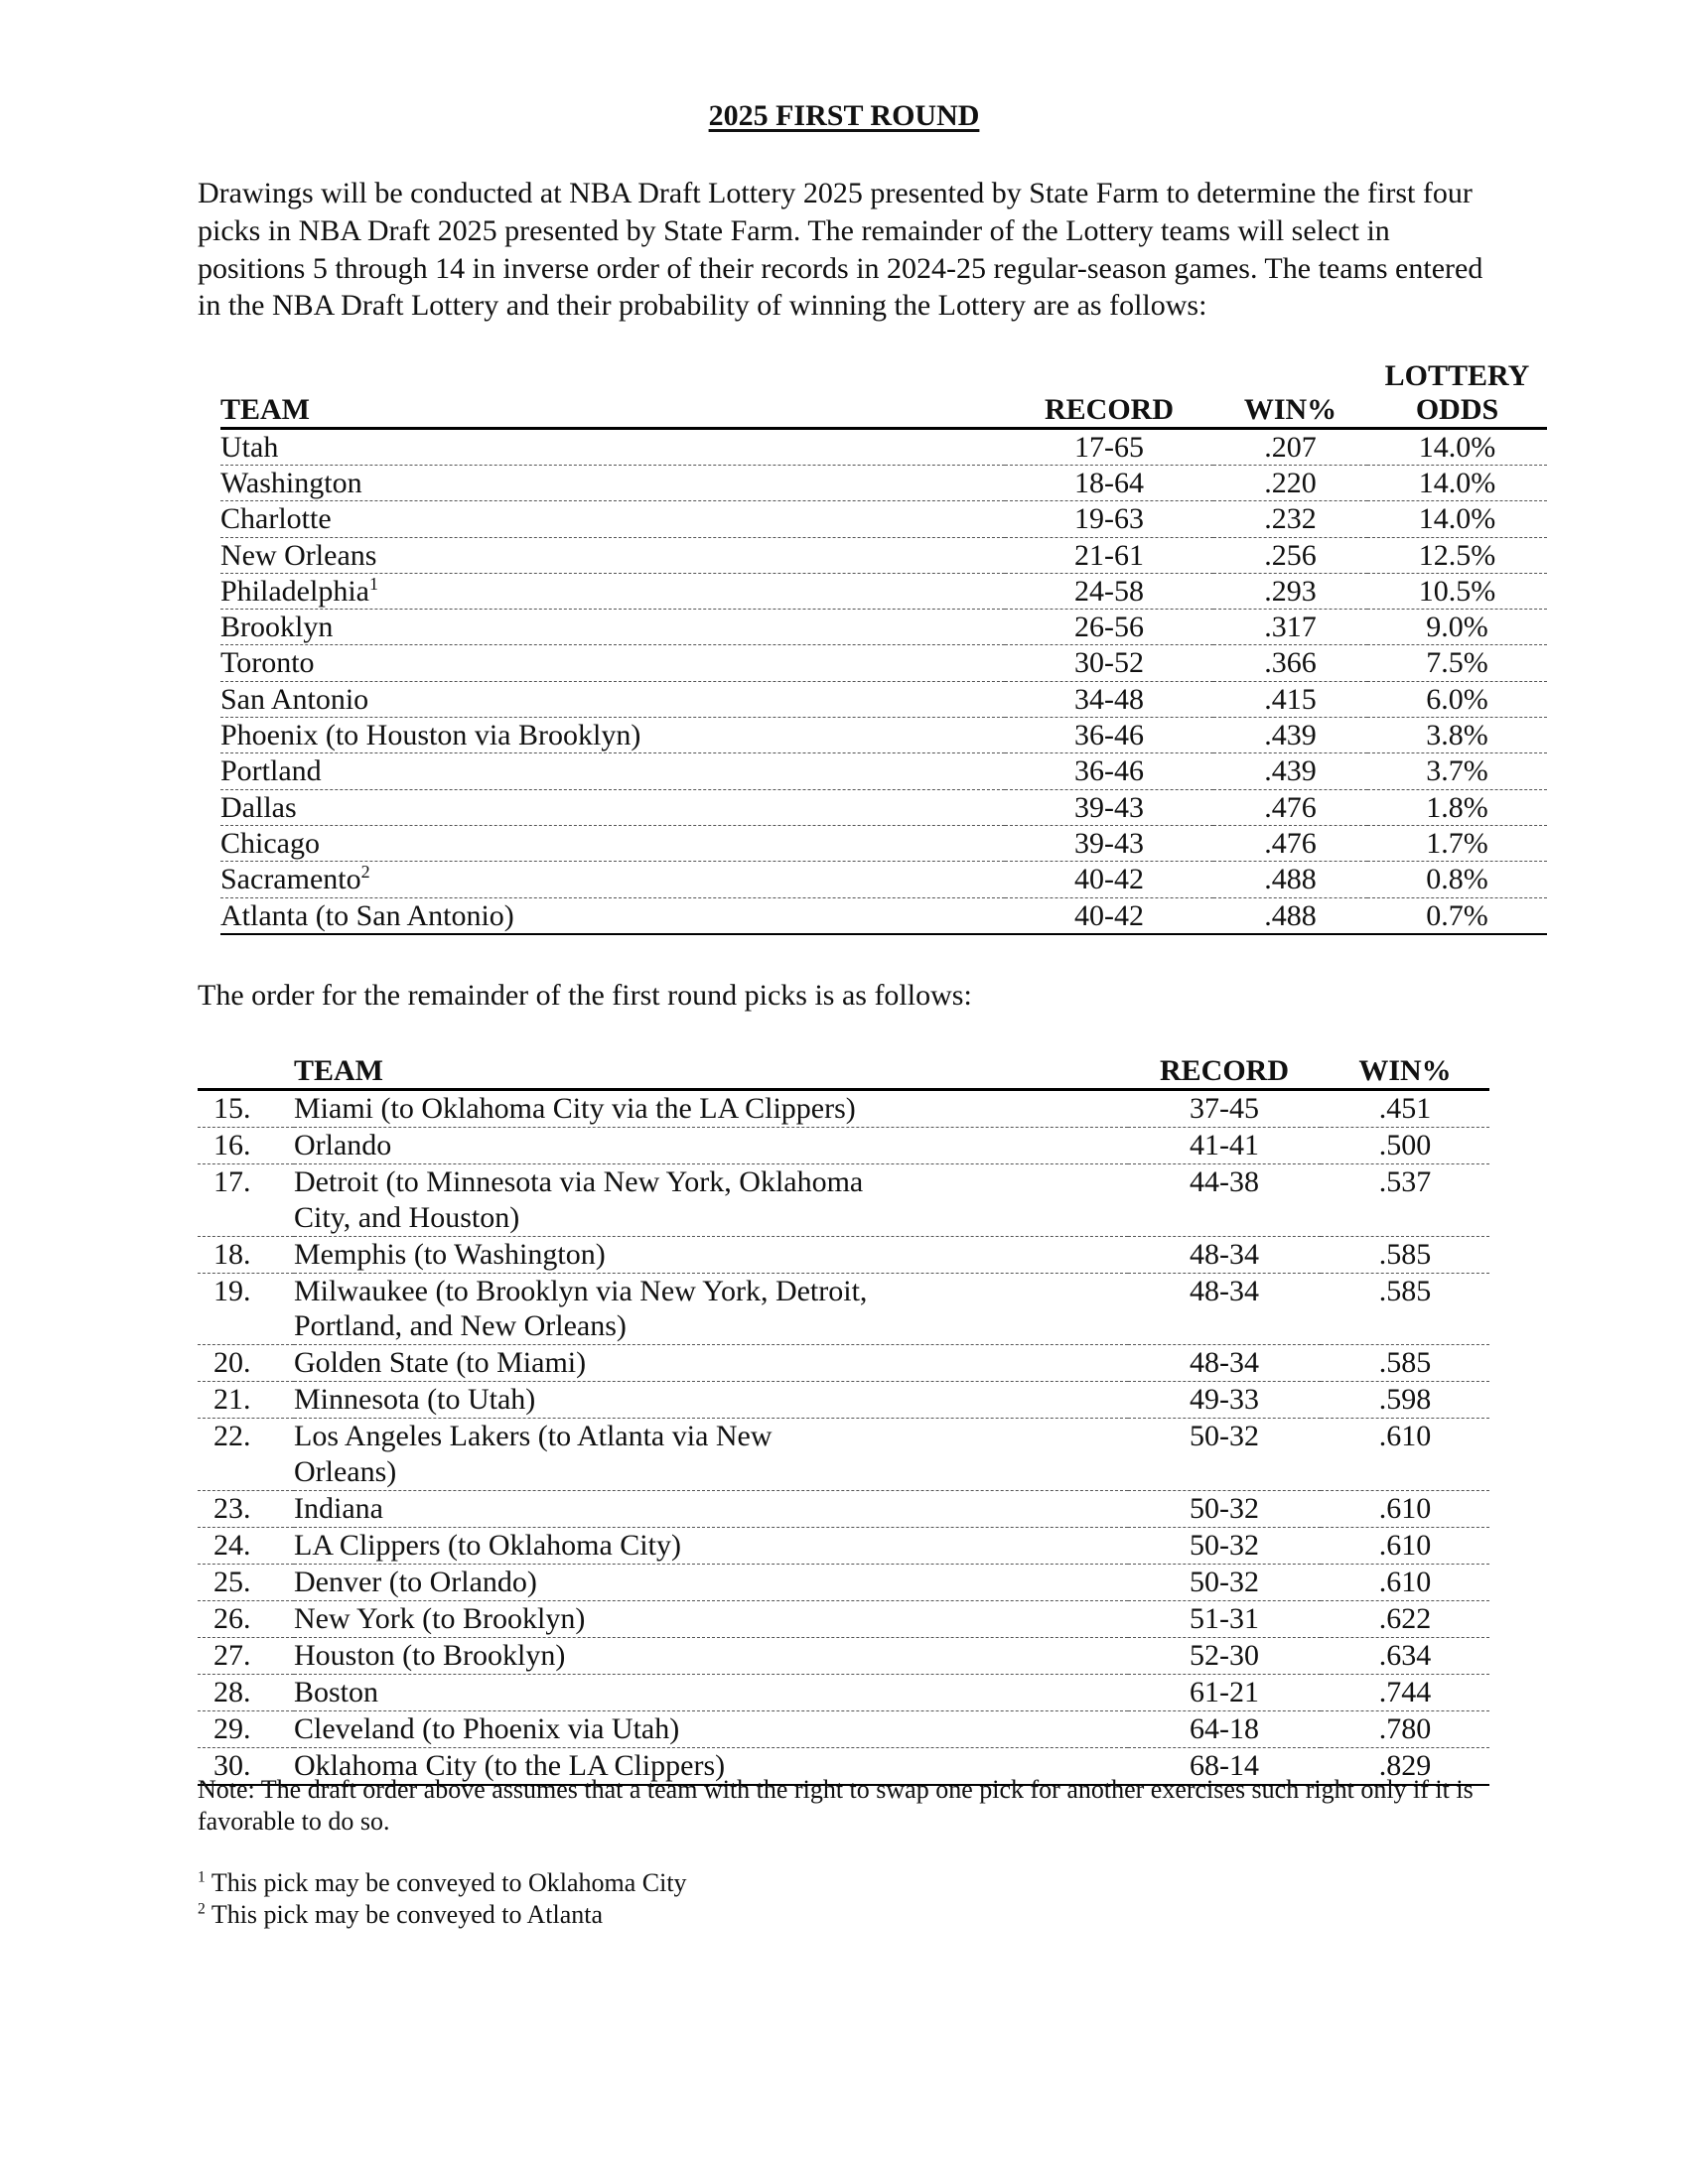 Image resolution: width=1688 pixels, height=2184 pixels. I want to click on table-row: San Antonio 34-48 .415 6.0%, so click(883, 699).